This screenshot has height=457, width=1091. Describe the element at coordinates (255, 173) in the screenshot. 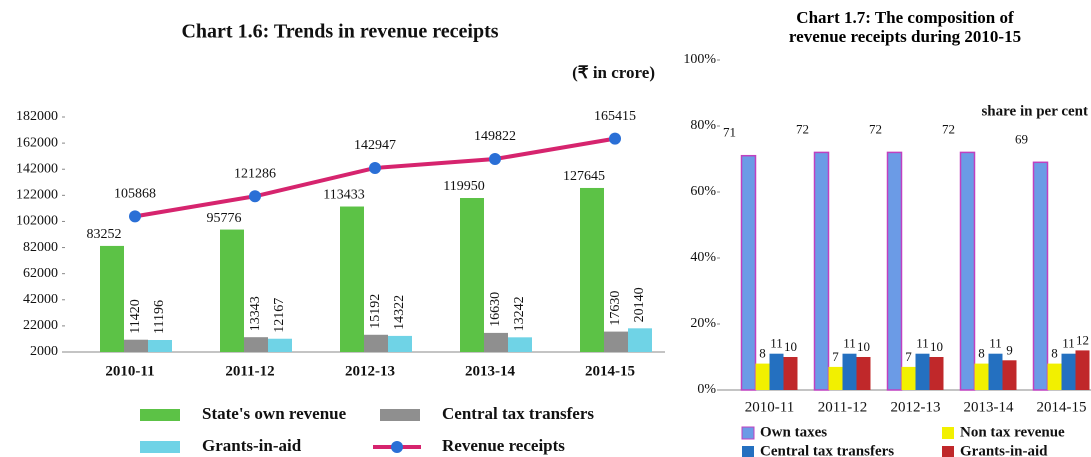

I see `data-label: 121286` at that location.